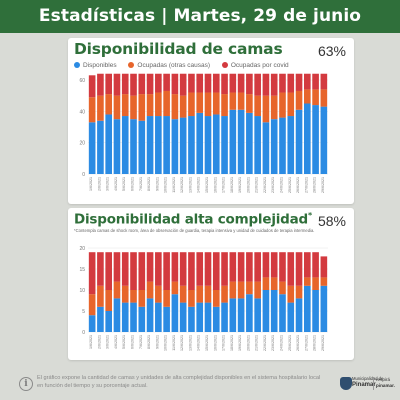 The width and height of the screenshot is (400, 400). Describe the element at coordinates (257, 185) in the screenshot. I see `x-tick-label: 21/6/2021` at that location.